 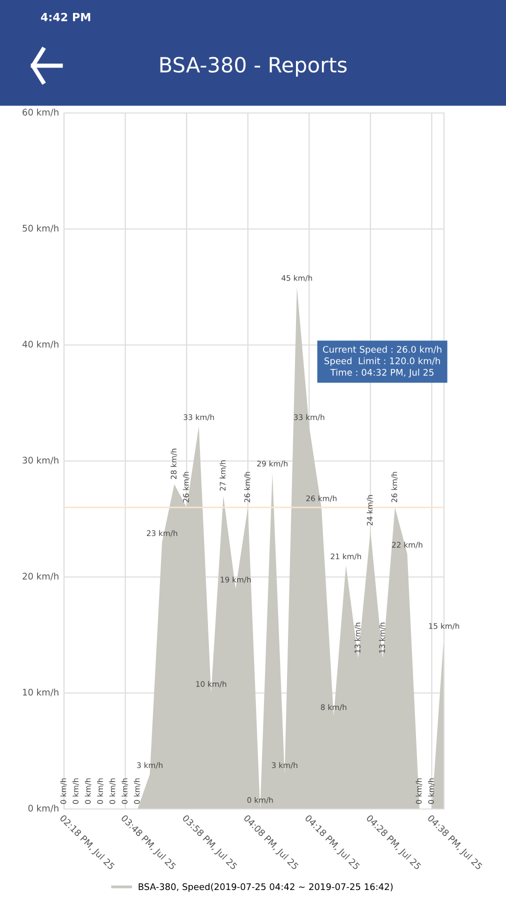 What do you see at coordinates (40, 576) in the screenshot?
I see `y-tick-label: 20 km/h` at bounding box center [40, 576].